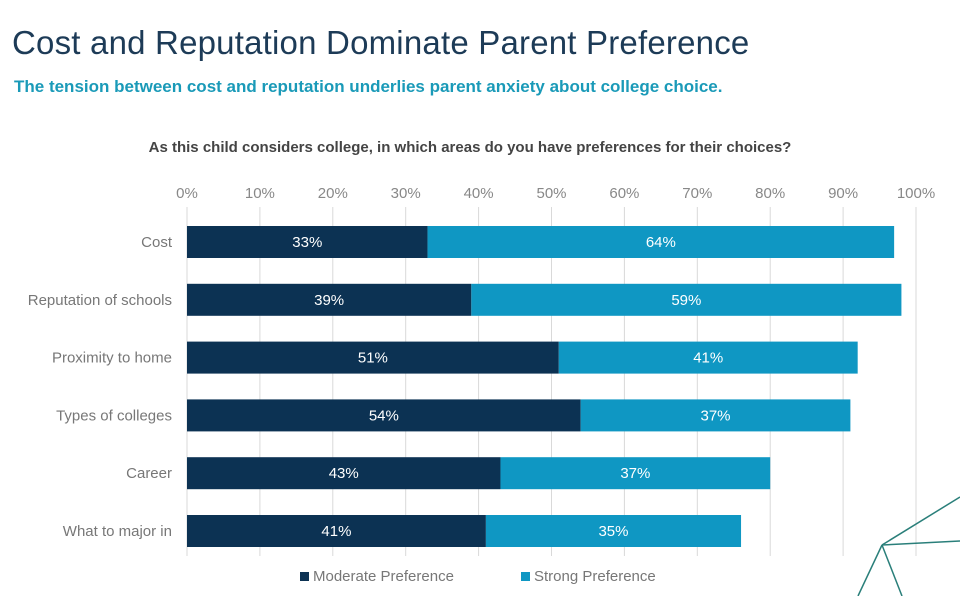 The height and width of the screenshot is (596, 960). What do you see at coordinates (304, 576) in the screenshot?
I see `legend-swatch-moderate` at bounding box center [304, 576].